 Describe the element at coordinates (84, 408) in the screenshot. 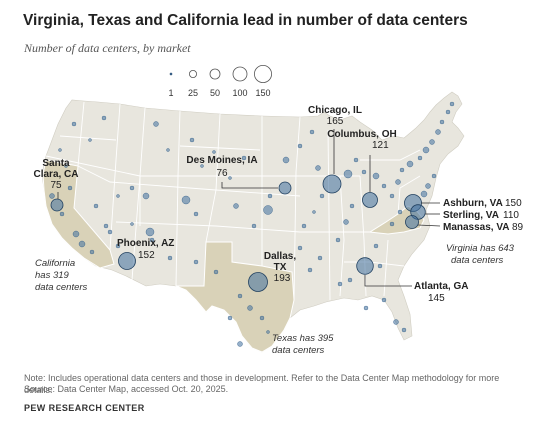

I see `organization-name: PEW RESEARCH CENTER` at that location.